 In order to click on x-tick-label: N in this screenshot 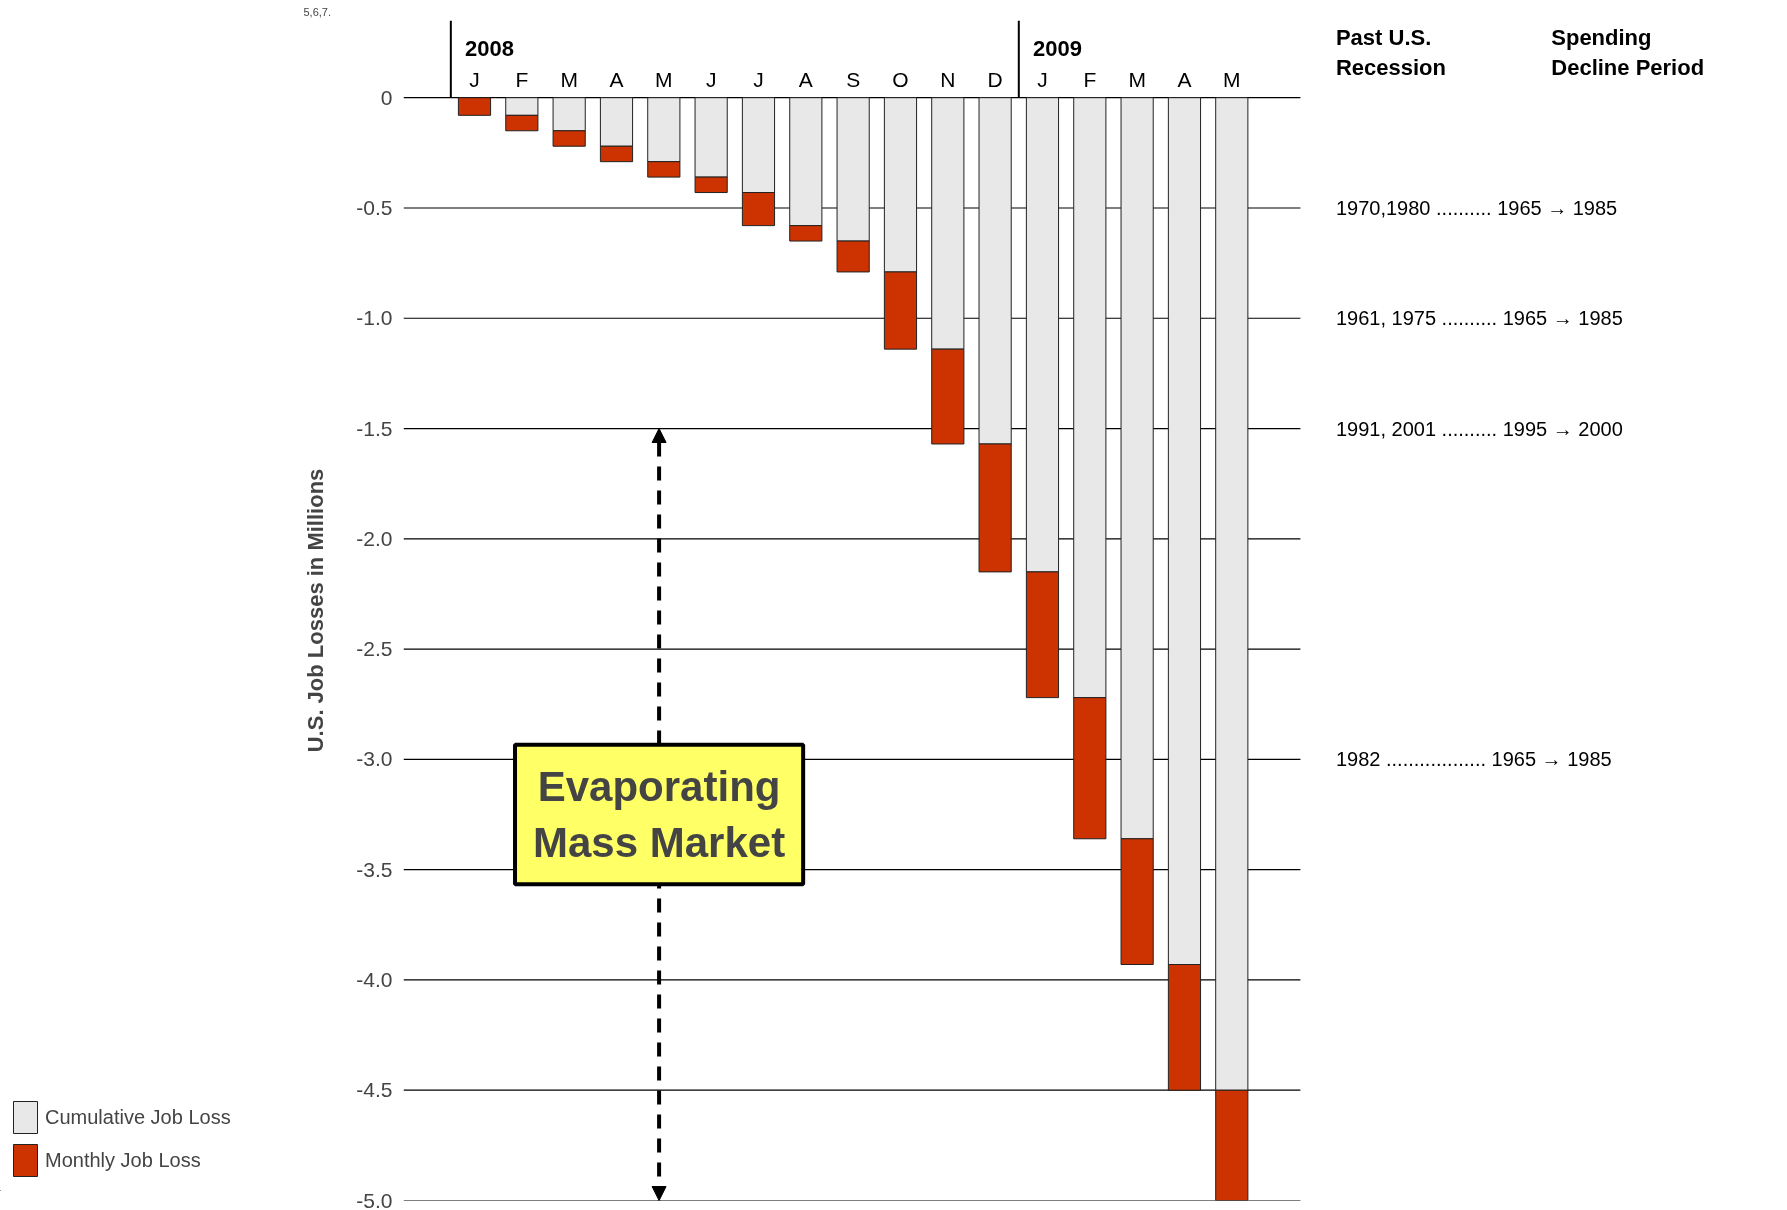, I will do `click(948, 80)`.